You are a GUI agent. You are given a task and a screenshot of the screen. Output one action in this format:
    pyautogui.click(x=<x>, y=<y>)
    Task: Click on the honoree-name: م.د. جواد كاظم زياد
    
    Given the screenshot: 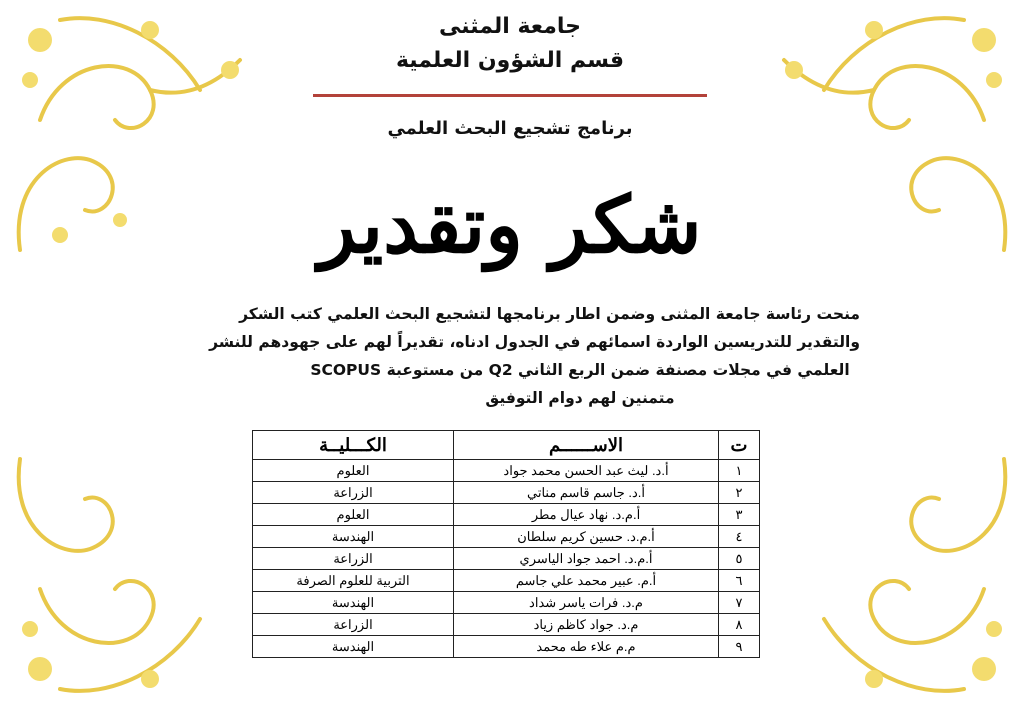 What is the action you would take?
    pyautogui.click(x=586, y=624)
    